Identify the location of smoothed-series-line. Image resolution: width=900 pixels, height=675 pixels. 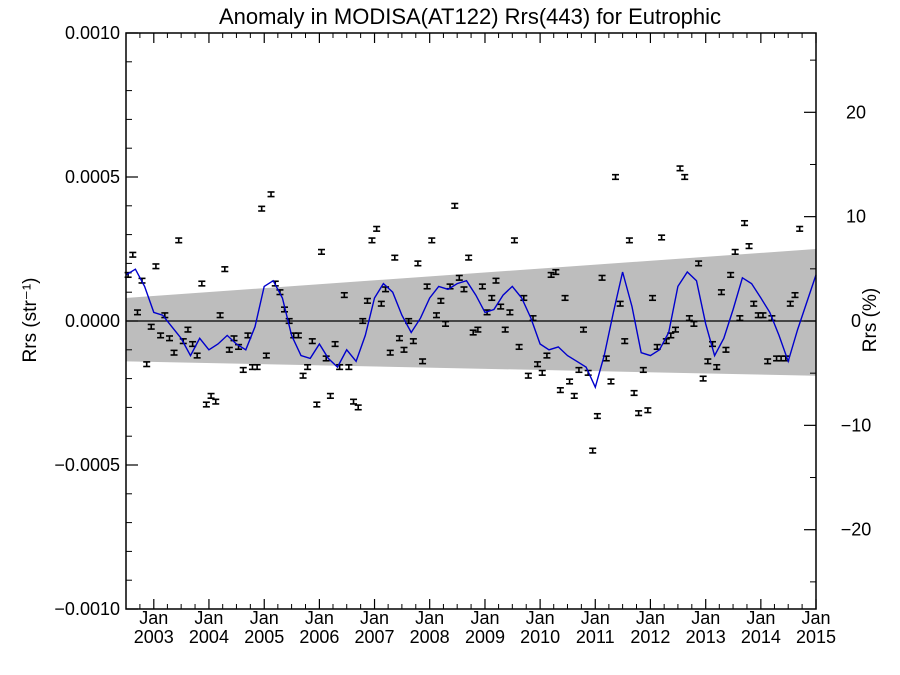
(471, 329).